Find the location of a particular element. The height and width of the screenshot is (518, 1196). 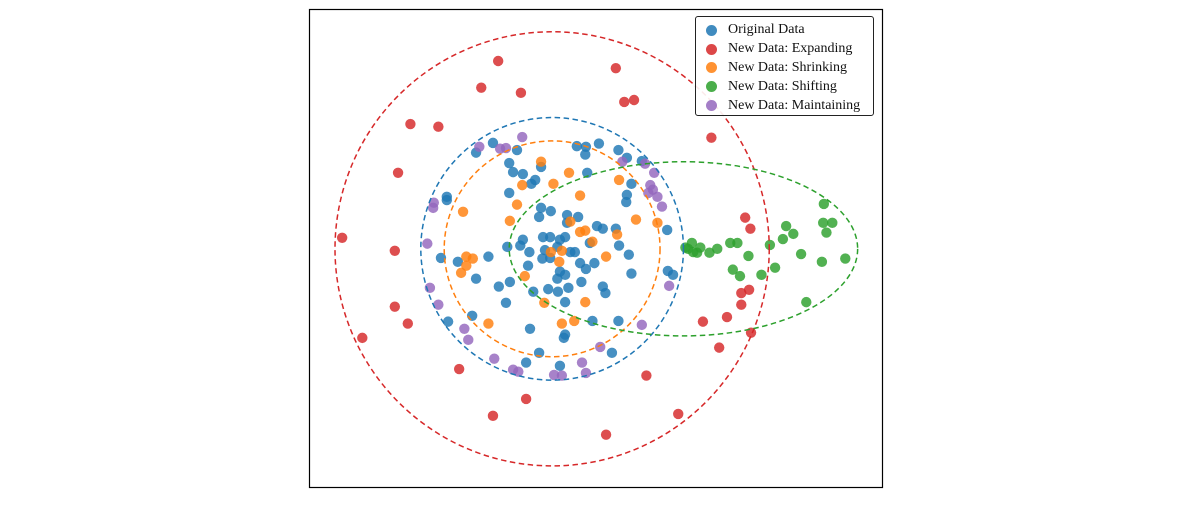

series-original-data is located at coordinates (557, 254).